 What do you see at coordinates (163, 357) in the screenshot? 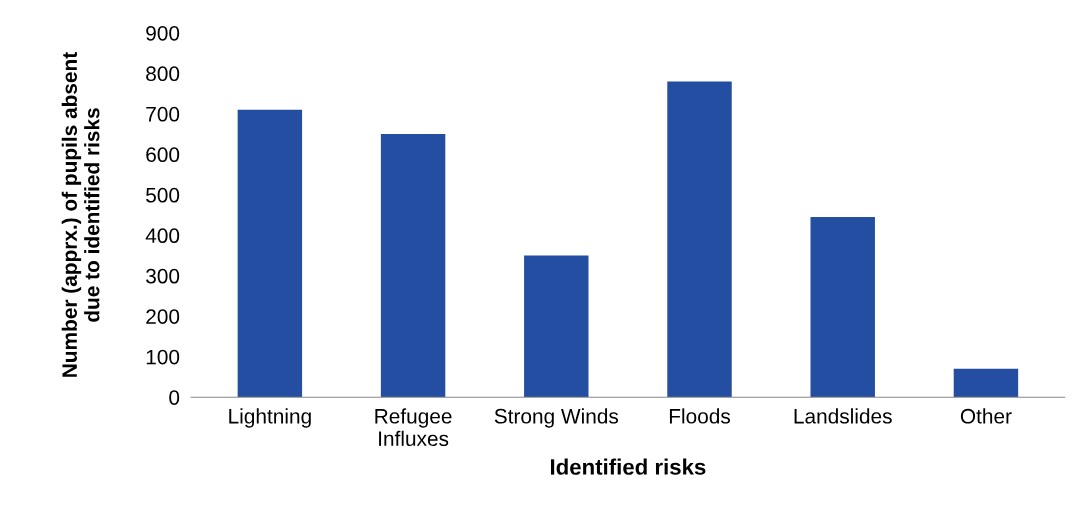
I see `y-tick-label: 100` at bounding box center [163, 357].